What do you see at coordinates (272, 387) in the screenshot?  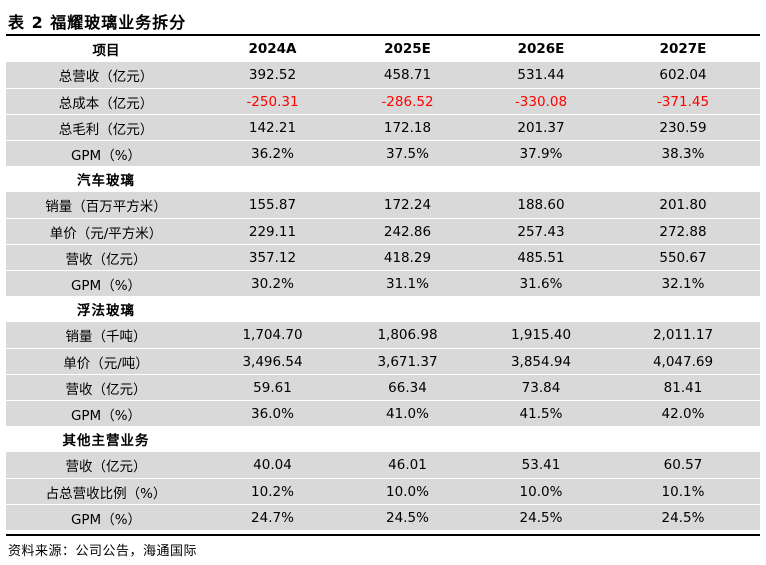 I see `value-cell: 59.61` at bounding box center [272, 387].